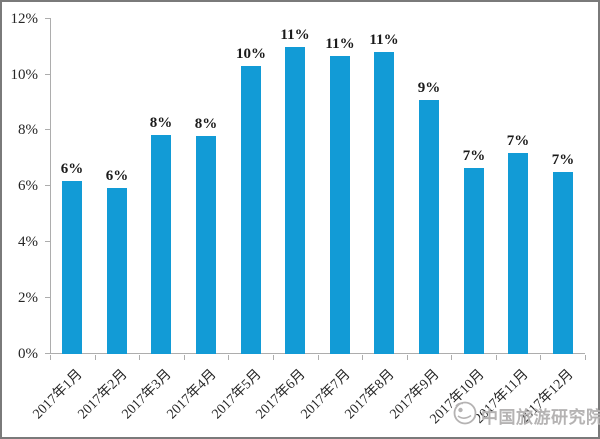 The width and height of the screenshot is (600, 439). I want to click on bar-value-label: 10%, so click(251, 54).